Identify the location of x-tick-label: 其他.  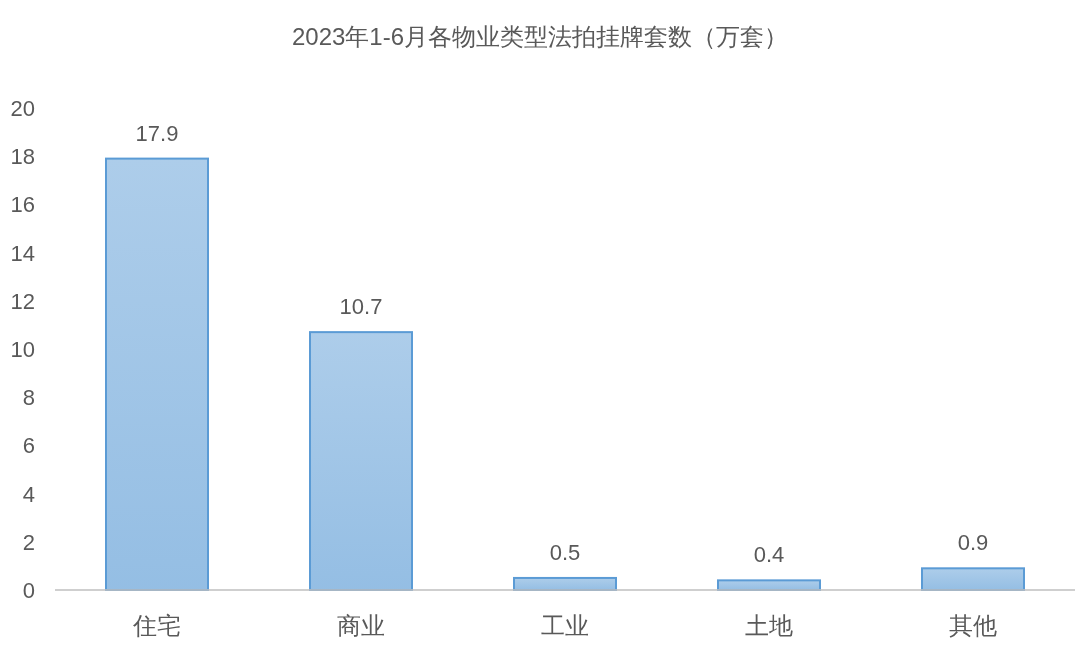
(973, 625).